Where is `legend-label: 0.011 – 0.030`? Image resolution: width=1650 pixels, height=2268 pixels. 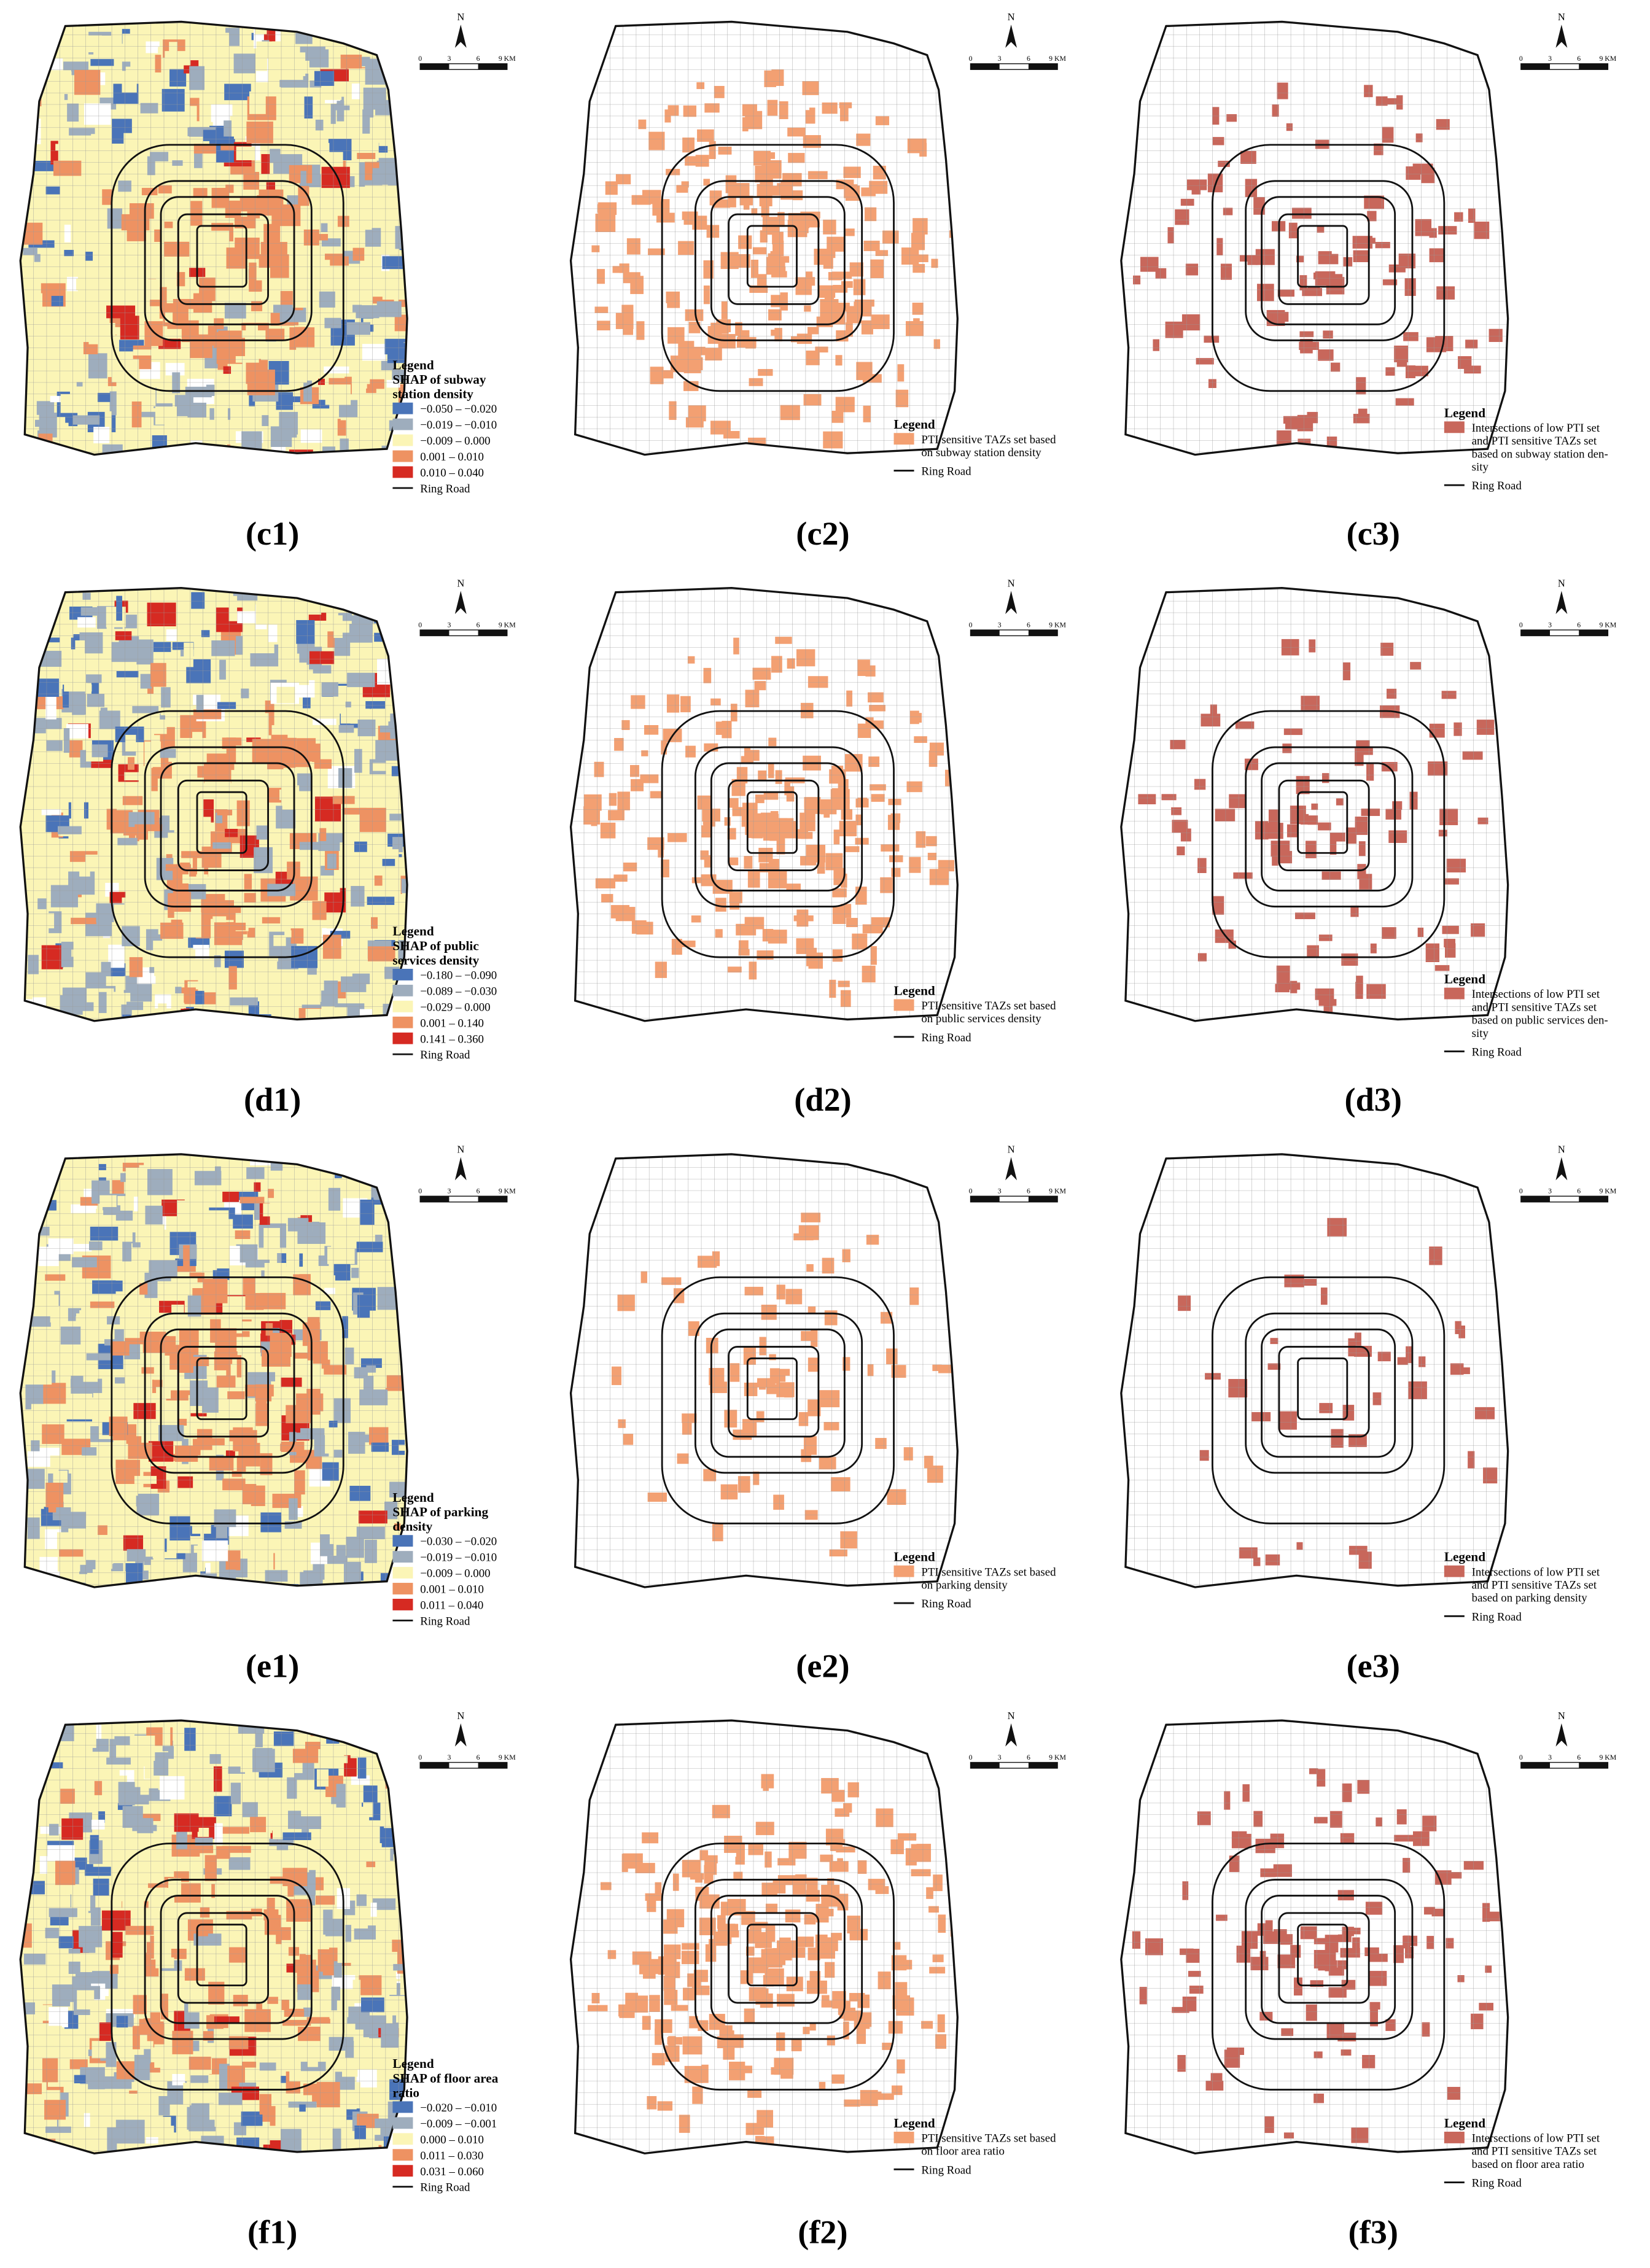
legend-label: 0.011 – 0.030 is located at coordinates (451, 2156).